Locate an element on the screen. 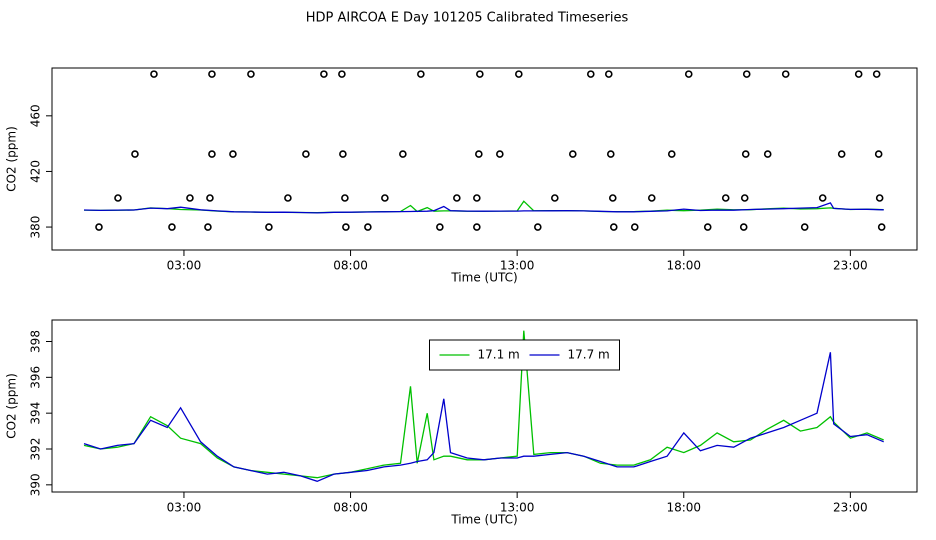 Image resolution: width=936 pixels, height=540 pixels. legend-label: 17.1 m is located at coordinates (499, 355).